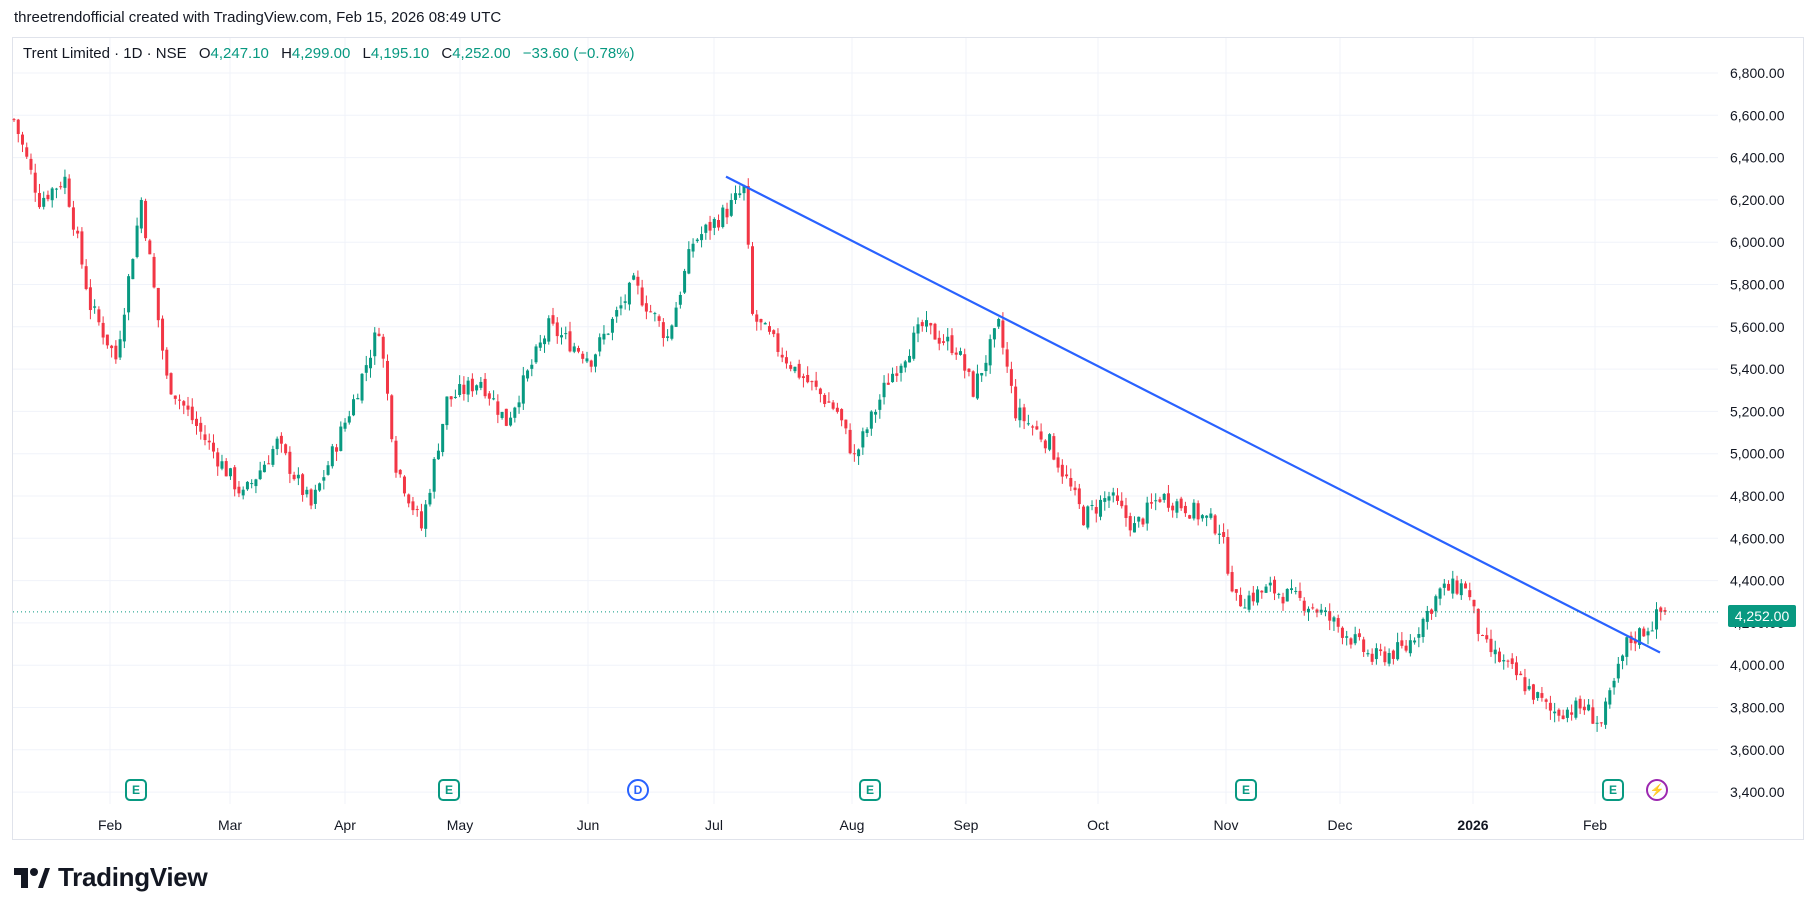 The image size is (1814, 916). What do you see at coordinates (588, 825) in the screenshot?
I see `x-tick-label: Jun` at bounding box center [588, 825].